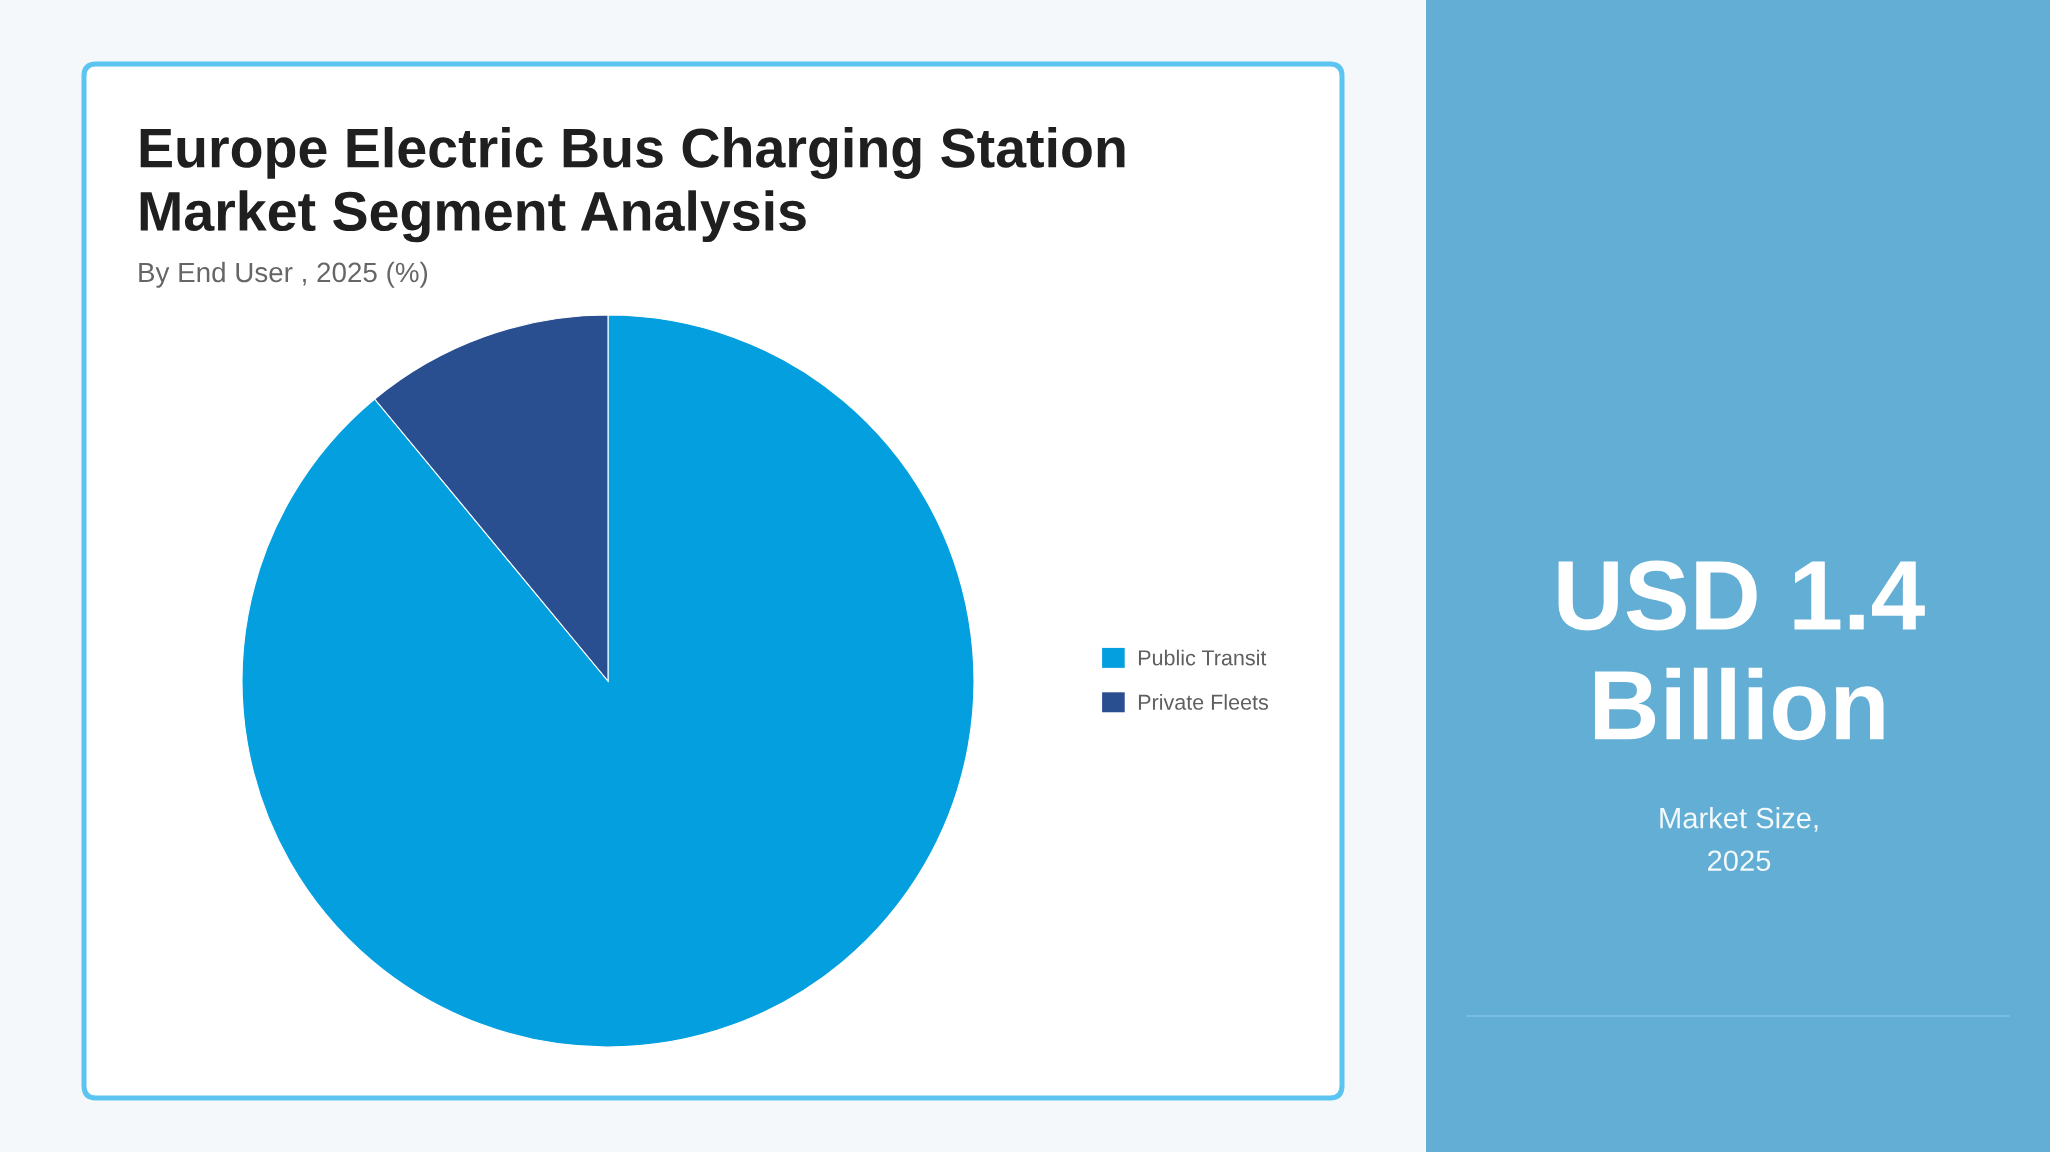 The width and height of the screenshot is (2050, 1152). Describe the element at coordinates (1203, 702) in the screenshot. I see `legend-label: Private Fleets` at that location.